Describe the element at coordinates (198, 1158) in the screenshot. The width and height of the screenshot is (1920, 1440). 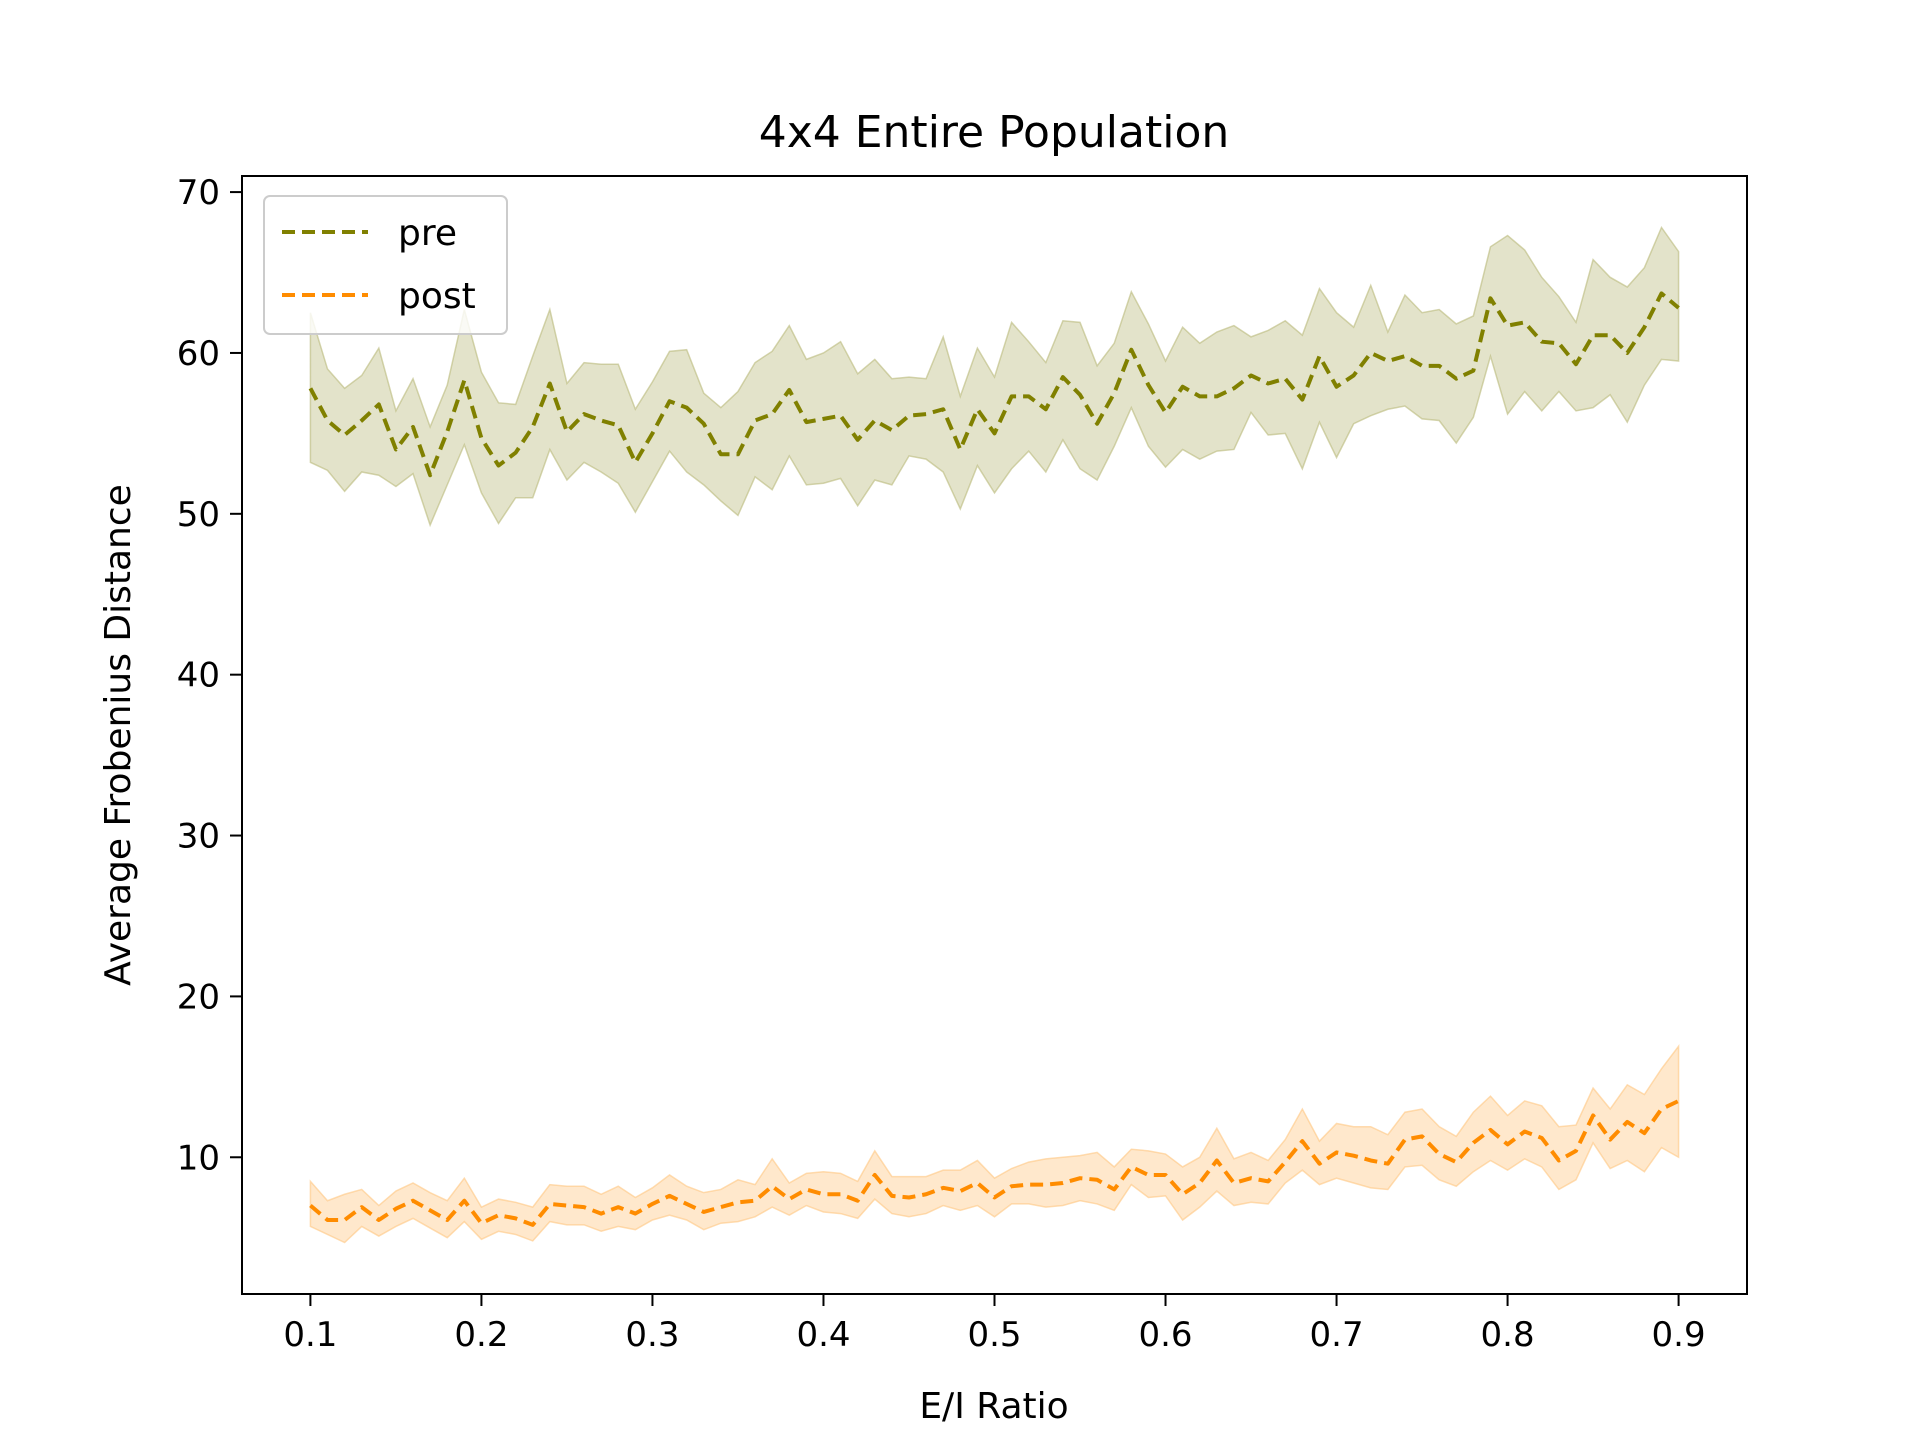
I see `y-tick-label: 10` at that location.